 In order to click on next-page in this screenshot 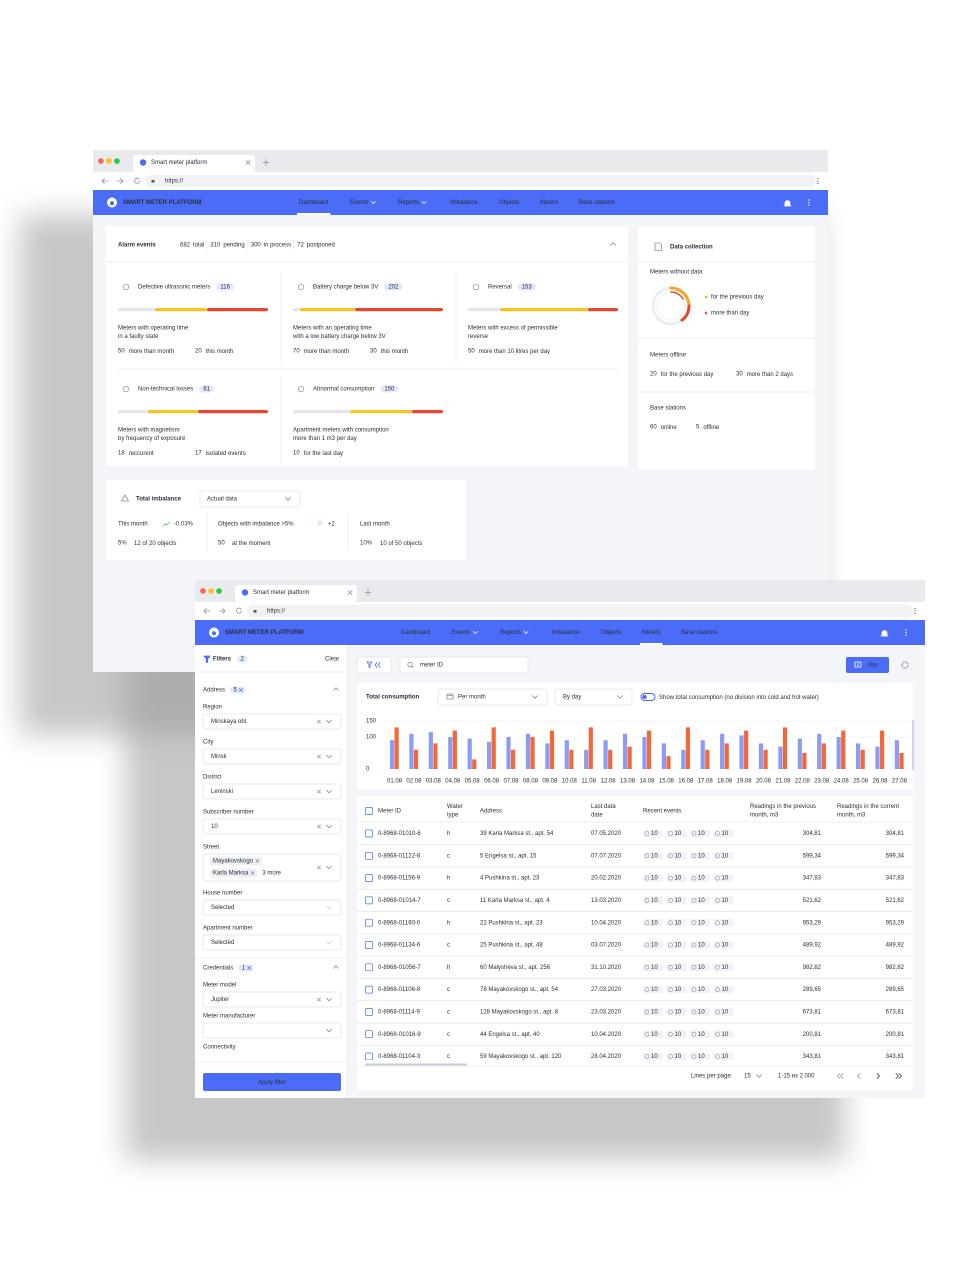, I will do `click(878, 1076)`.